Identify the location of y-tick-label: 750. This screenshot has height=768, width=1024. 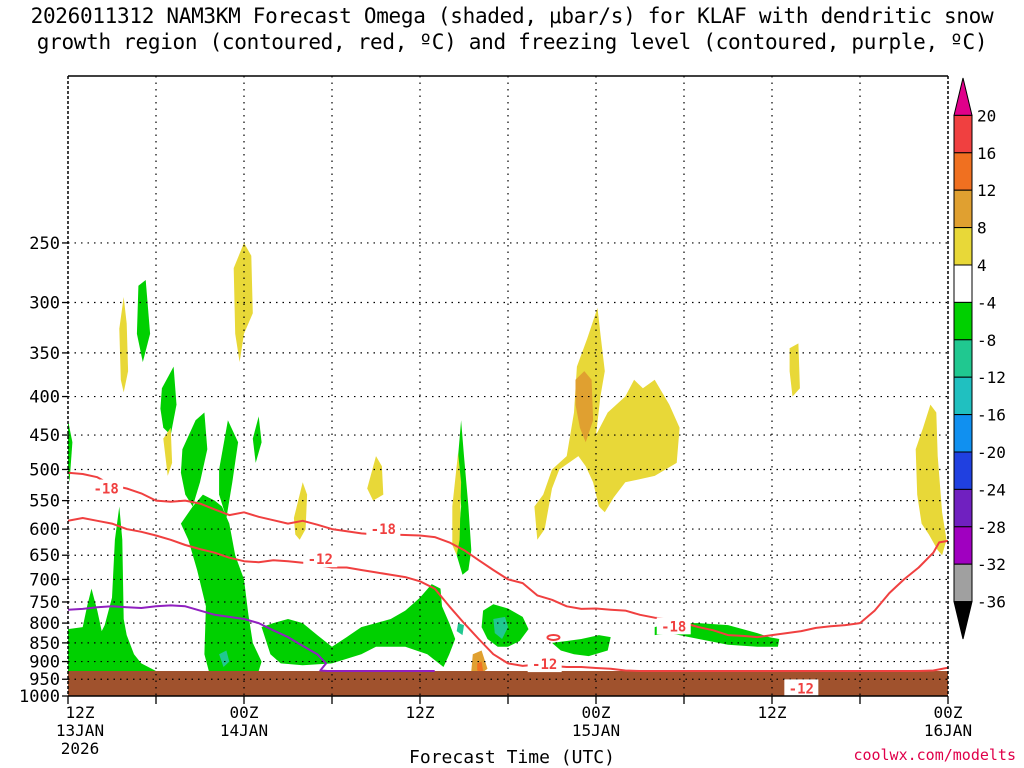
(44, 603).